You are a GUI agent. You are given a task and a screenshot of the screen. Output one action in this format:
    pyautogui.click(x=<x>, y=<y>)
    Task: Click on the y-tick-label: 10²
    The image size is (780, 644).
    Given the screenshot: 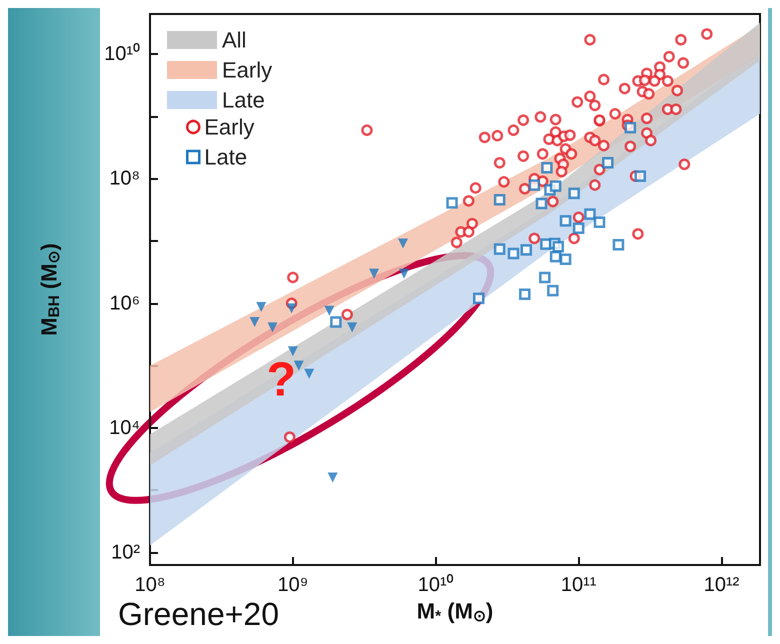 What is the action you would take?
    pyautogui.click(x=125, y=553)
    